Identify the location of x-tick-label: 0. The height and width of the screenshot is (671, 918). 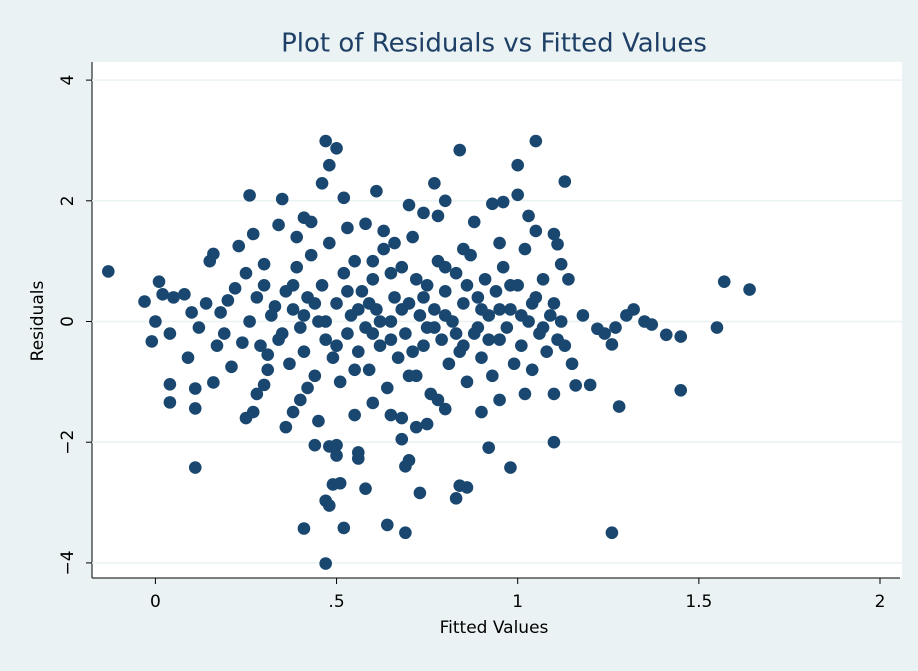
(155, 602).